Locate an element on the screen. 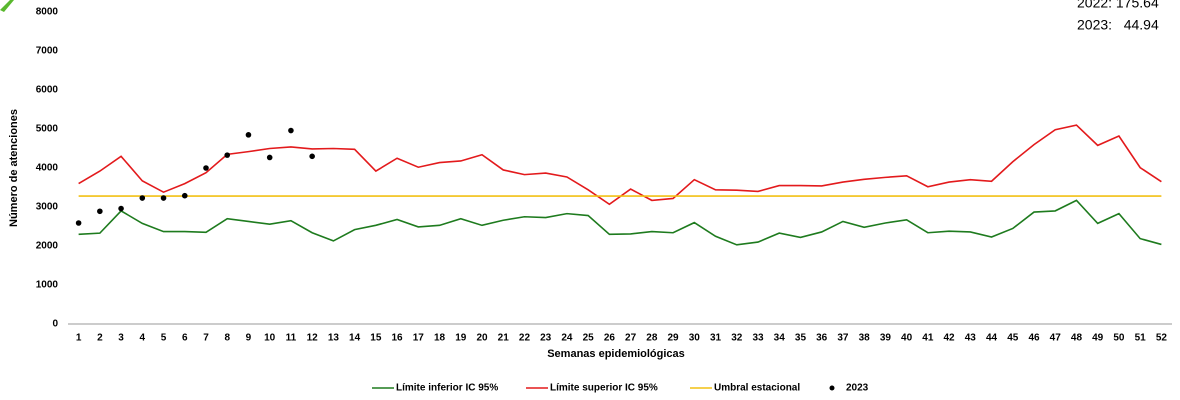 Image resolution: width=1180 pixels, height=400 pixels. x-tick-label: 6 is located at coordinates (185, 338).